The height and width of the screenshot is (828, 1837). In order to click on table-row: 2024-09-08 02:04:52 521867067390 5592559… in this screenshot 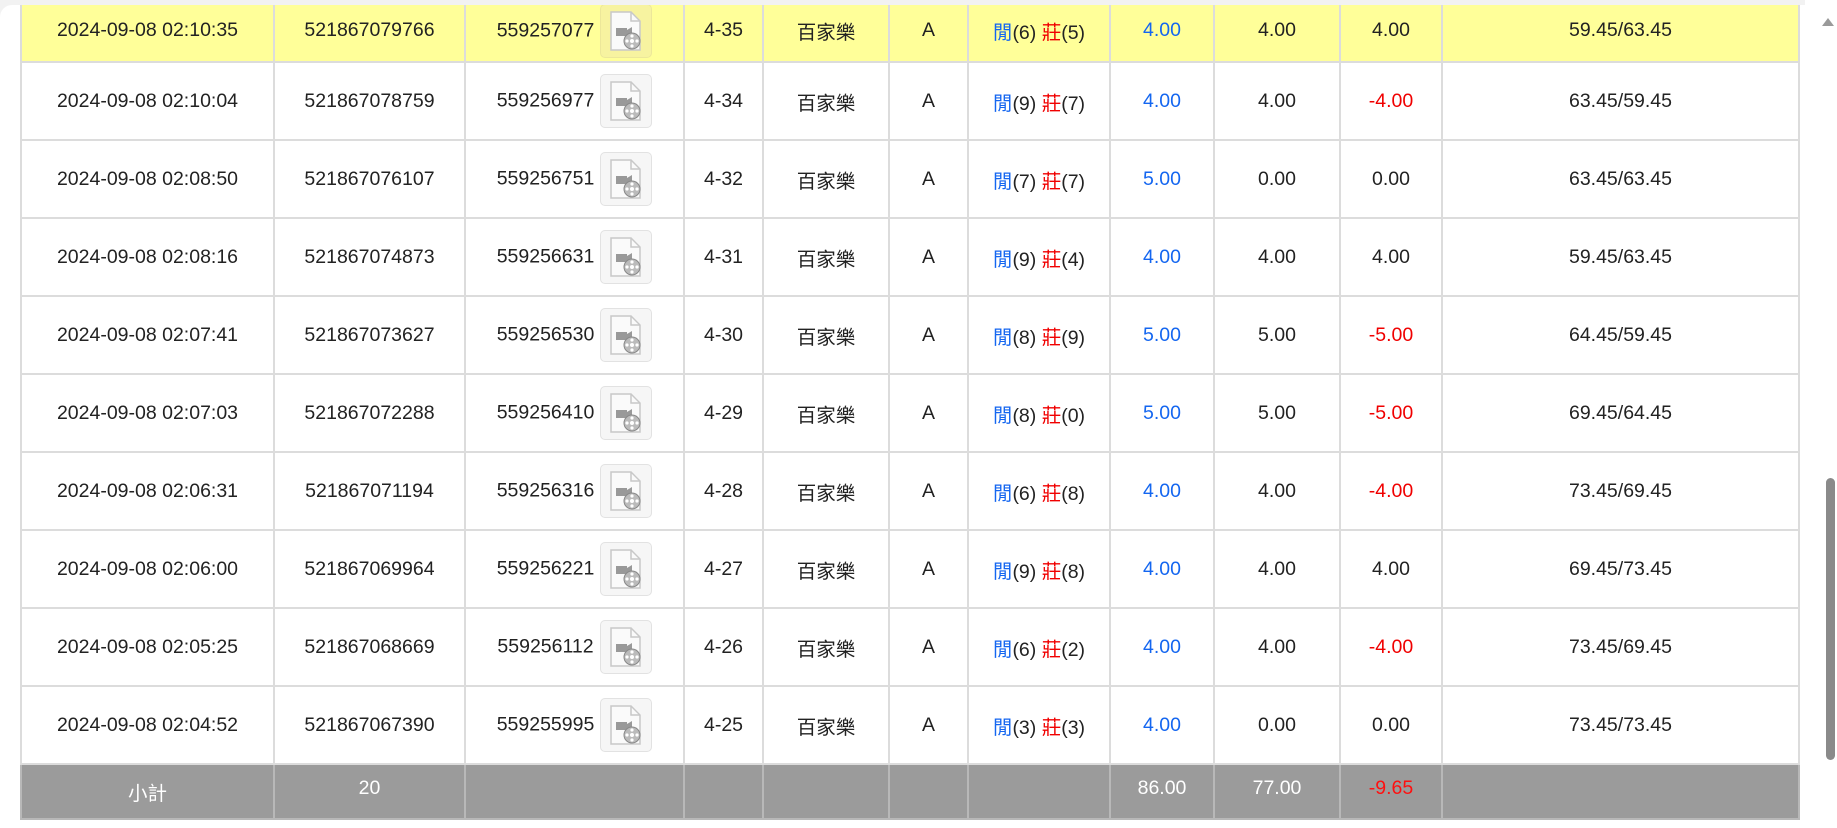, I will do `click(910, 725)`.